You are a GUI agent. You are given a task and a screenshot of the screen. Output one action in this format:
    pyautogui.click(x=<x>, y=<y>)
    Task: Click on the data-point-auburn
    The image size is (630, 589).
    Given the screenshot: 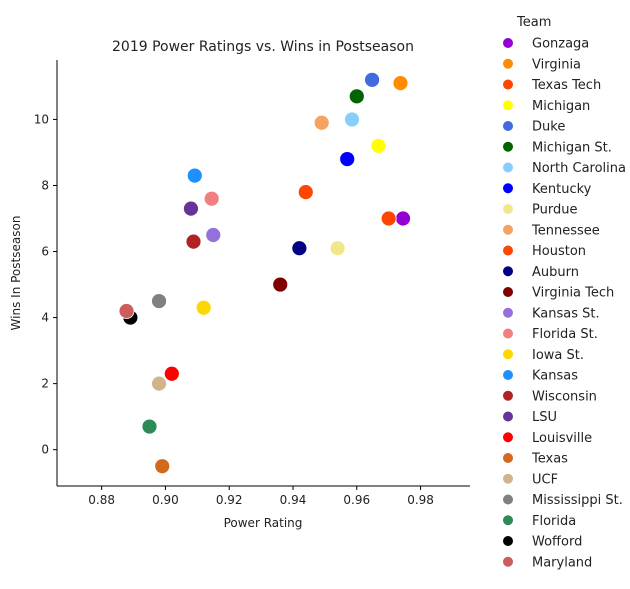 What is the action you would take?
    pyautogui.click(x=299, y=248)
    